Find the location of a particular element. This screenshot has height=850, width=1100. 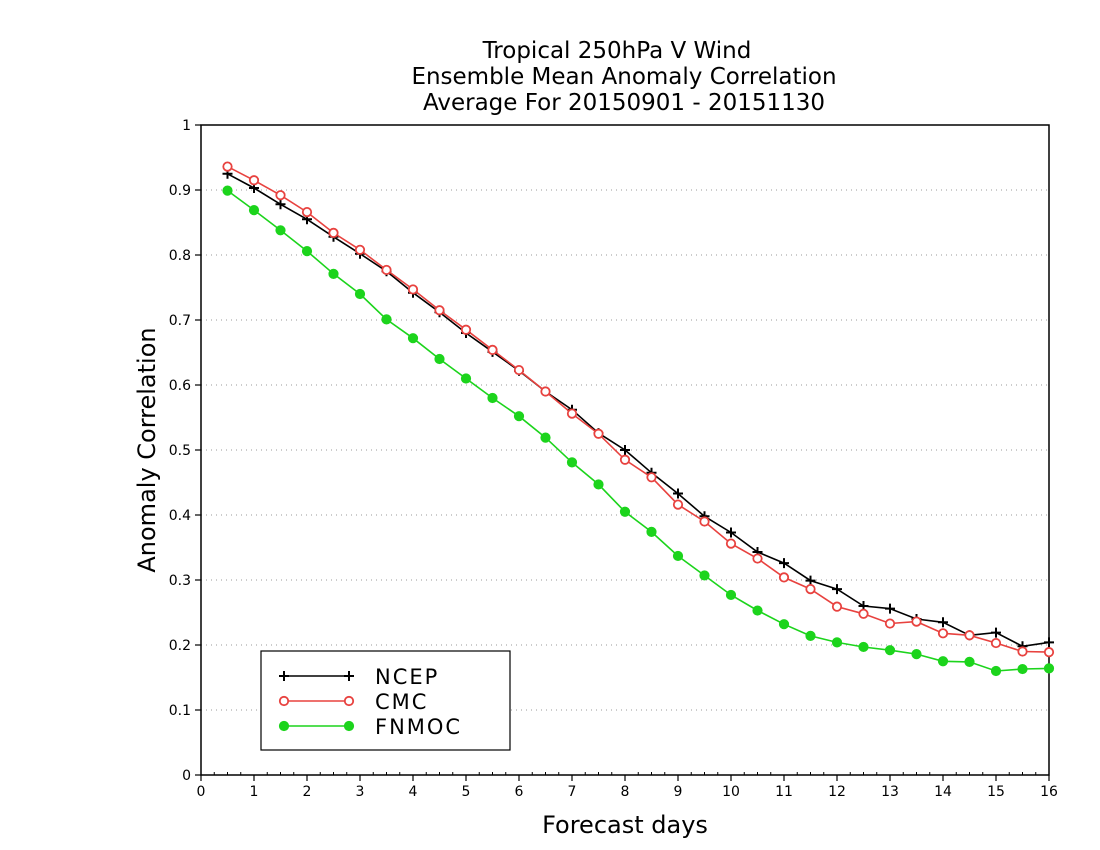

x-tick-label: 1 is located at coordinates (254, 792).